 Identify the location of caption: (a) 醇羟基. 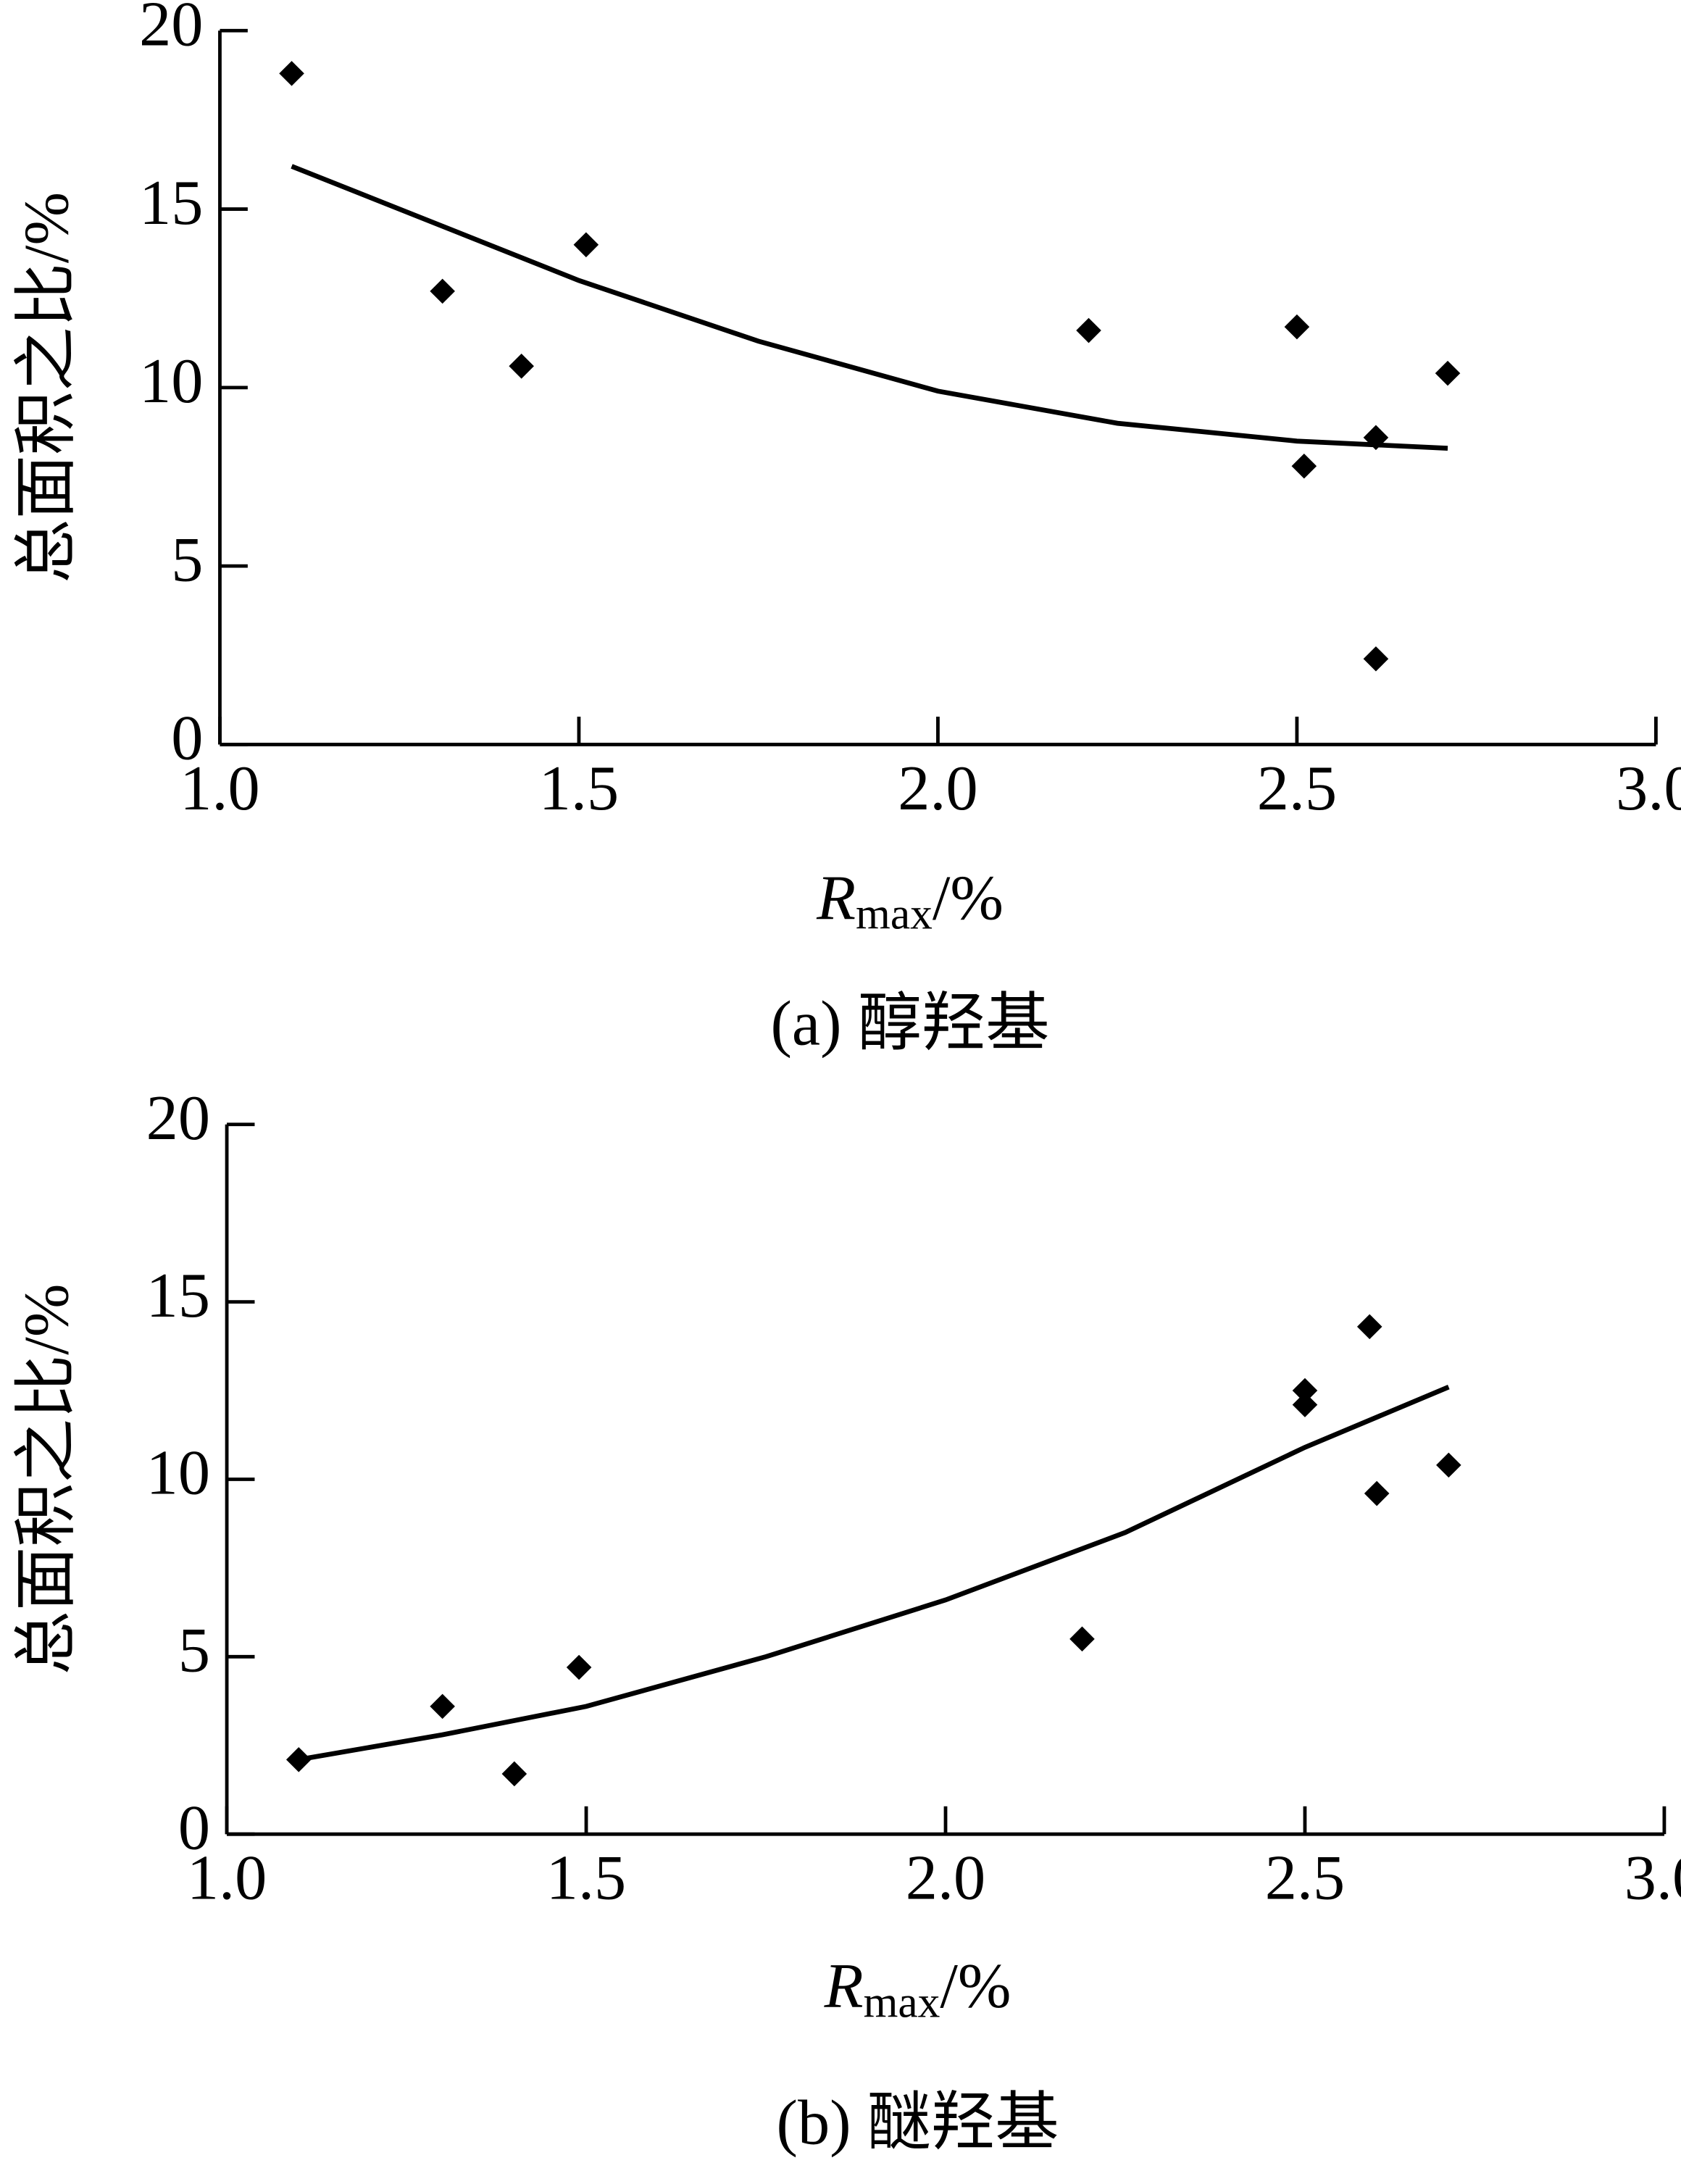
(909, 1024).